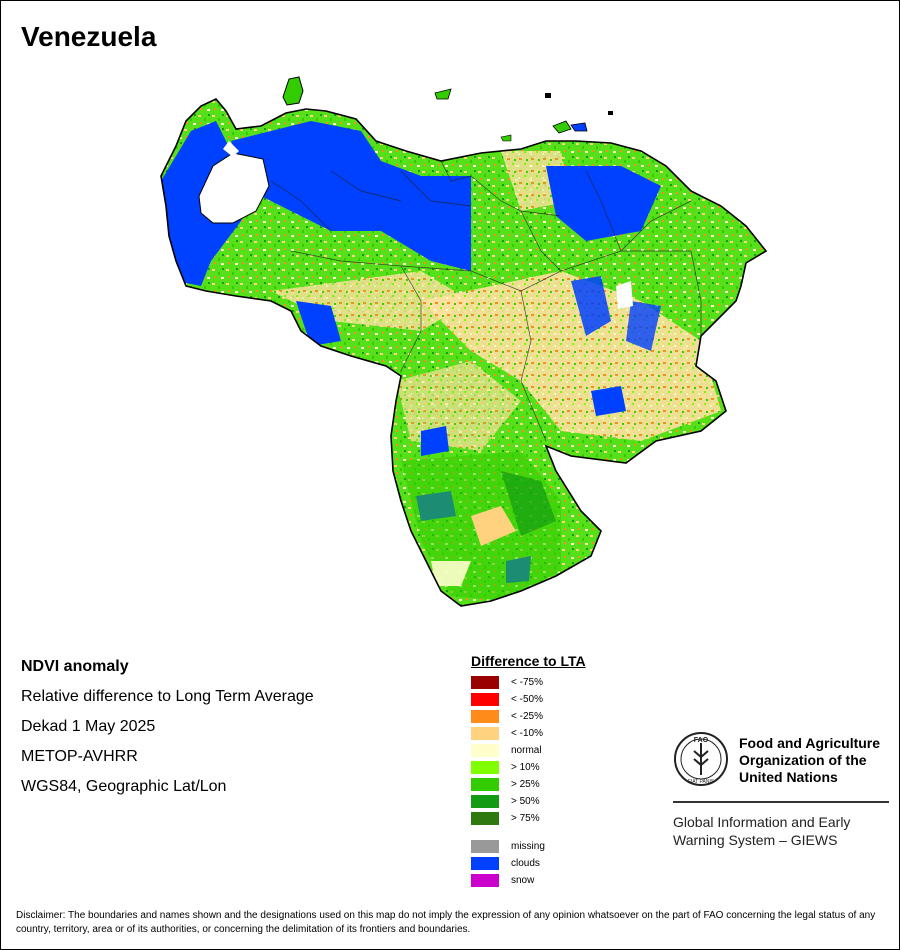  I want to click on legend-row: > 25%, so click(505, 784).